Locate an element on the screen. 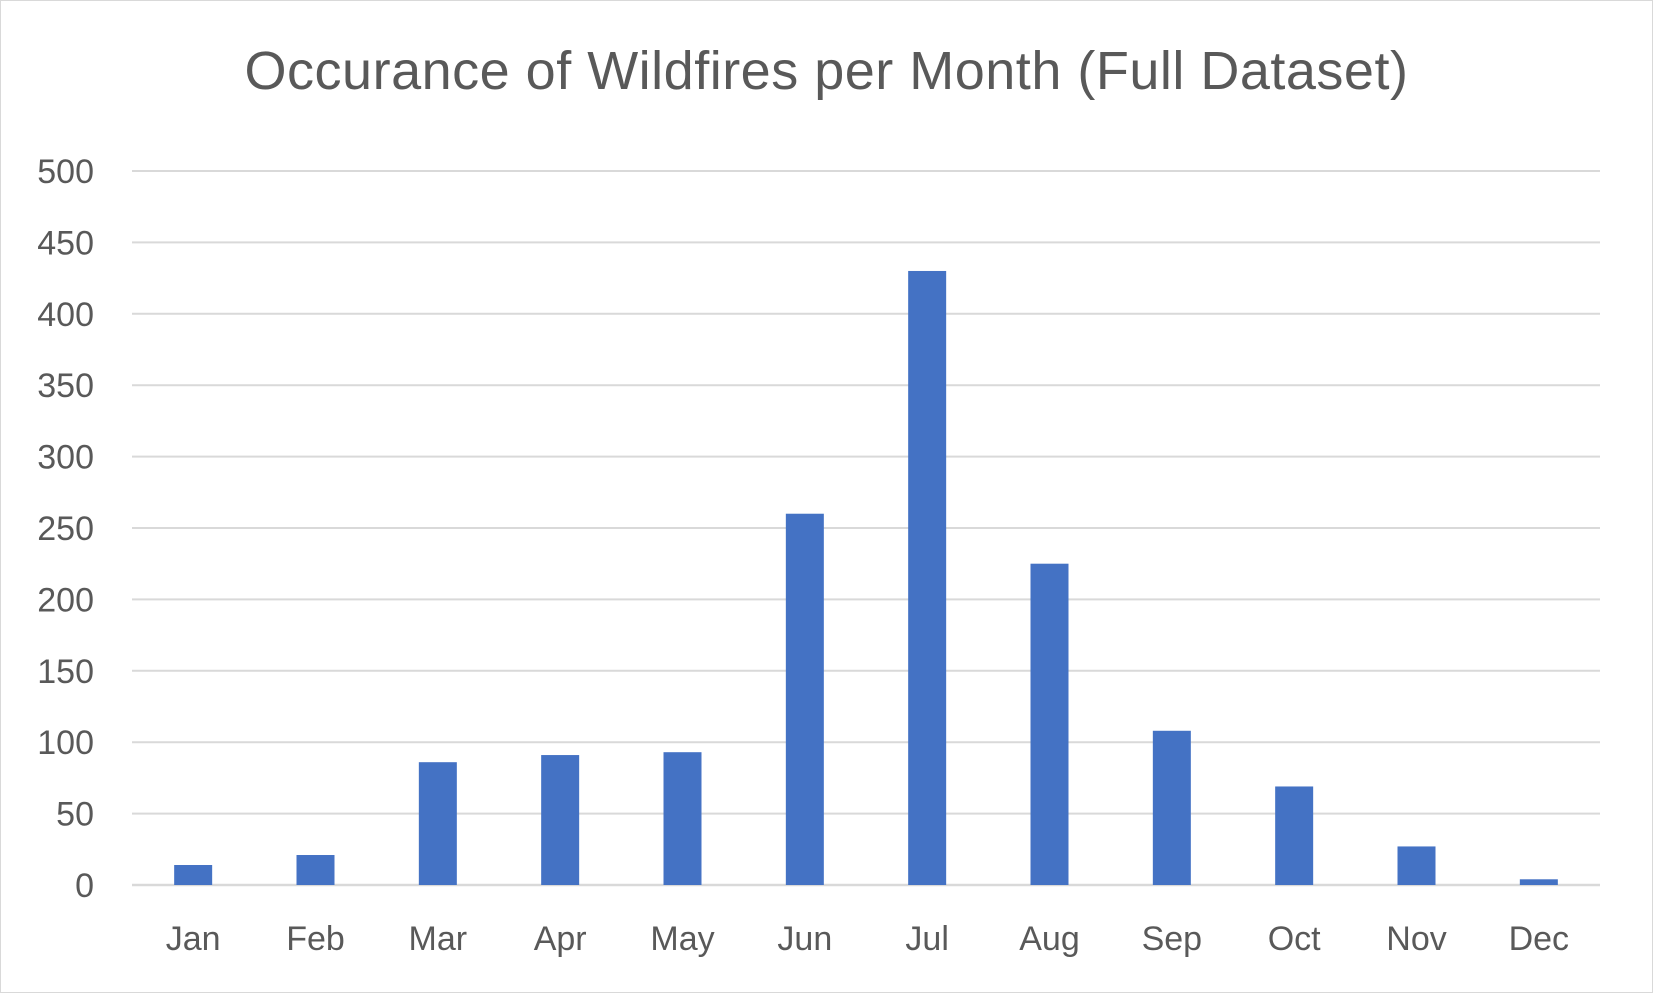 This screenshot has height=993, width=1653. x-tick-label: Dec is located at coordinates (1539, 939).